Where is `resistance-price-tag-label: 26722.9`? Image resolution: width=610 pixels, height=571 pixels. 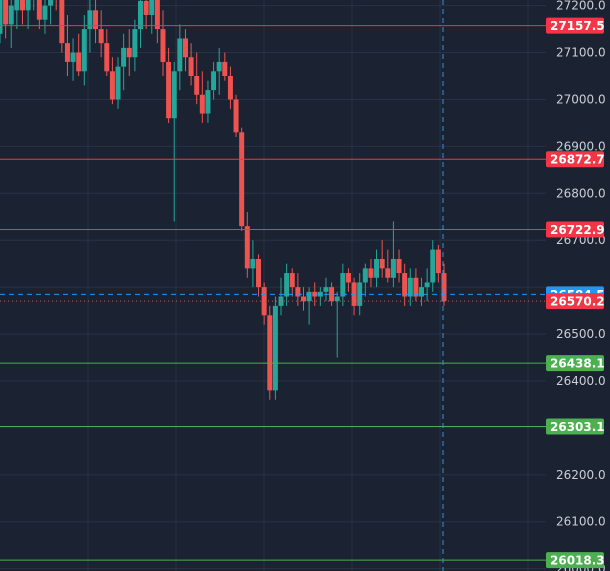
resistance-price-tag-label: 26722.9 is located at coordinates (577, 230).